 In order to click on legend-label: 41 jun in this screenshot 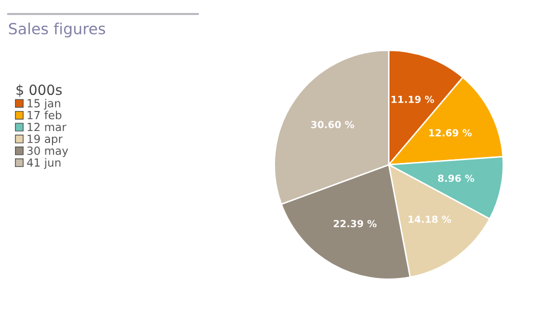, I will do `click(43, 163)`.